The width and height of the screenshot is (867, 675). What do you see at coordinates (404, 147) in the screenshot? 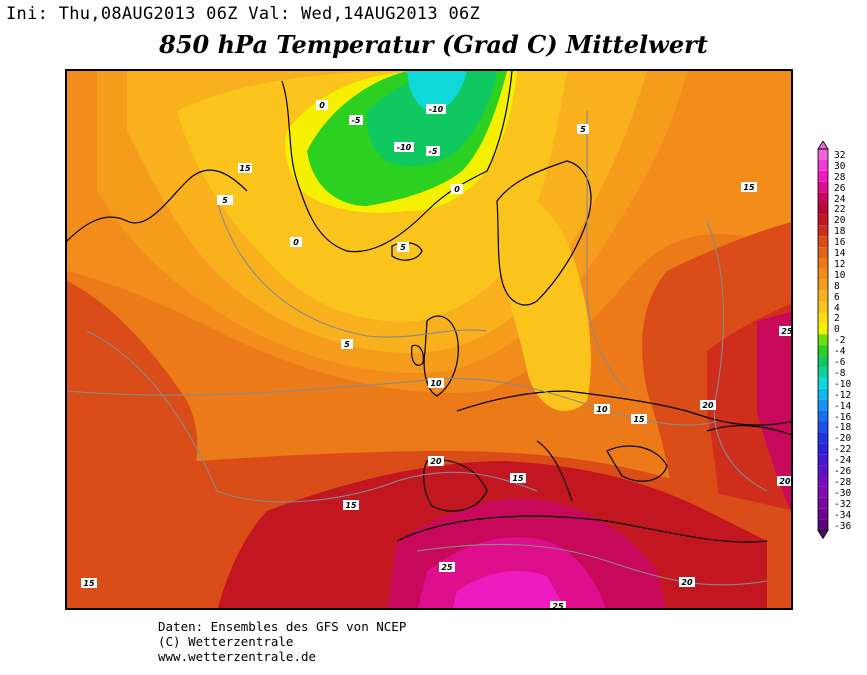
I see `isotherm-label: -10` at bounding box center [404, 147].